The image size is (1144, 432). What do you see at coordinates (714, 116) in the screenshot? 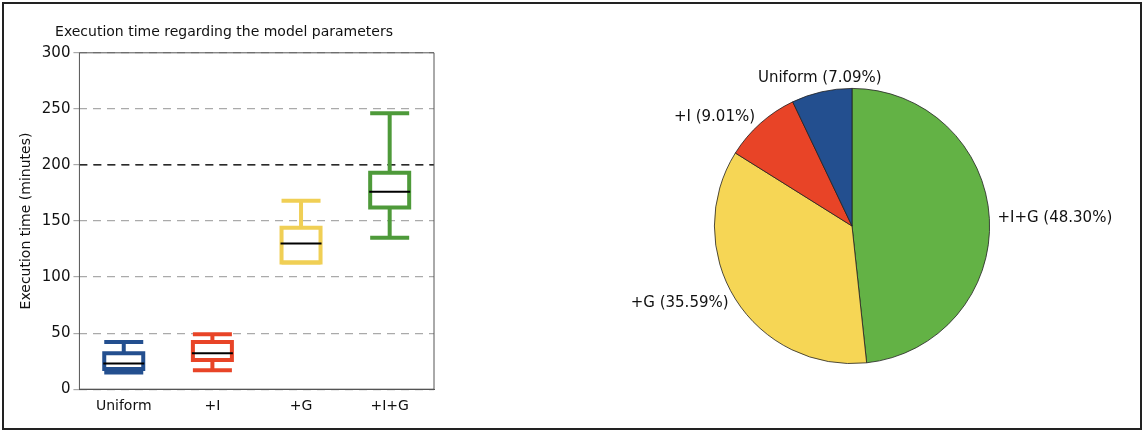
I see `slice-label: +I (9.01%)` at bounding box center [714, 116].